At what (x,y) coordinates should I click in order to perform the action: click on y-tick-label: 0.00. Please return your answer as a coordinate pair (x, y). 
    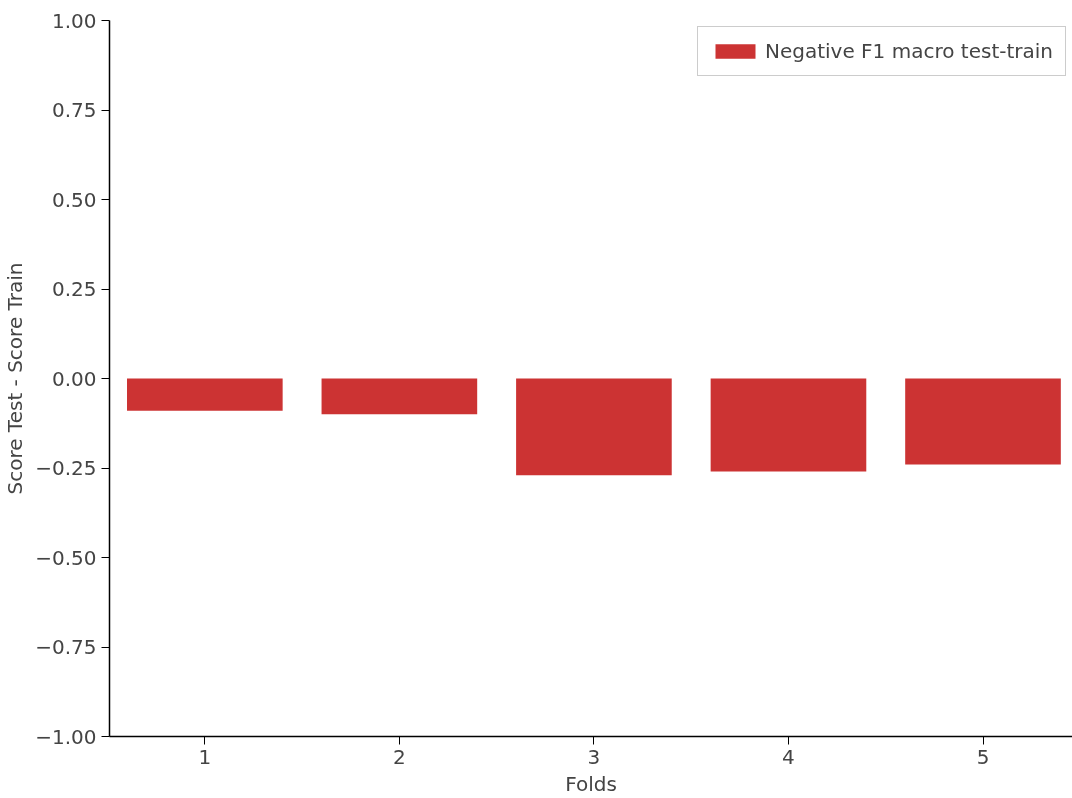
    Looking at the image, I should click on (74, 378).